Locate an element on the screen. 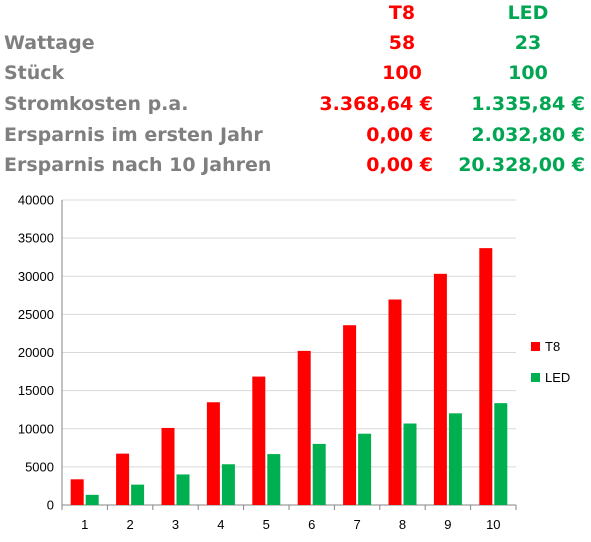 The image size is (591, 542). y-tick-label: 25000 is located at coordinates (36, 314).